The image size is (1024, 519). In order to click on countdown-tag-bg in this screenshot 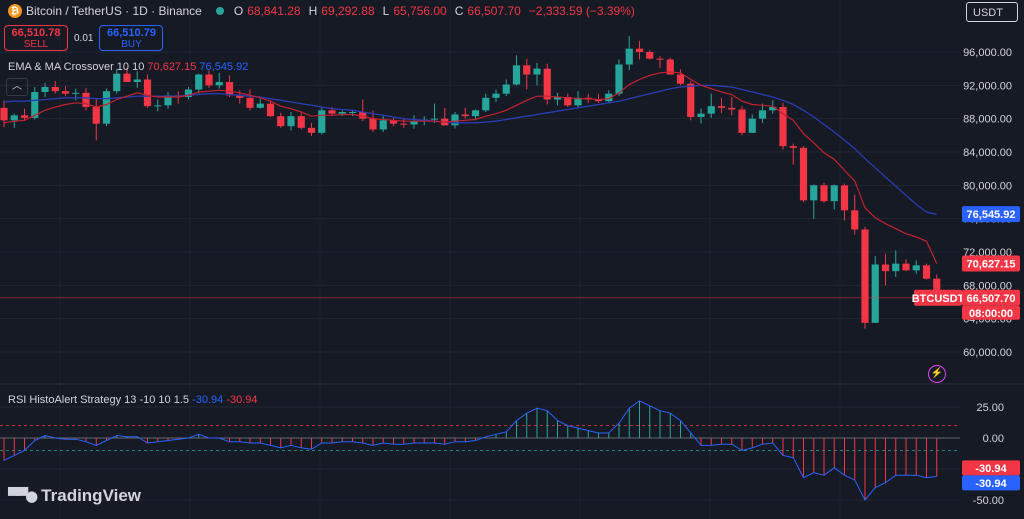, I will do `click(991, 312)`.